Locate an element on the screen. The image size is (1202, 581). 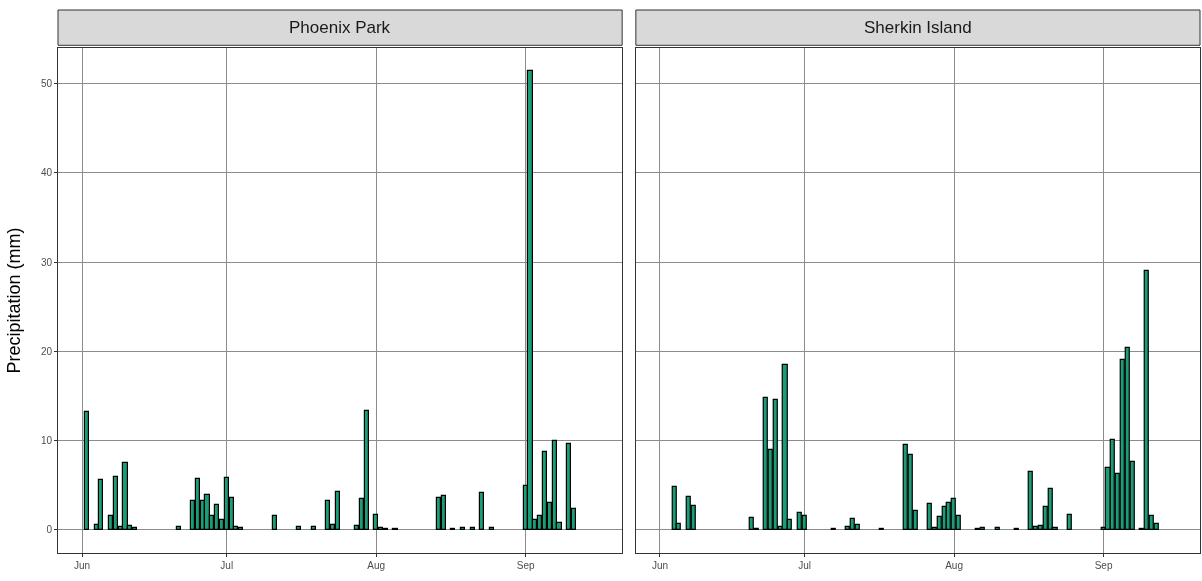
y-tick-label: 40 is located at coordinates (46, 173).